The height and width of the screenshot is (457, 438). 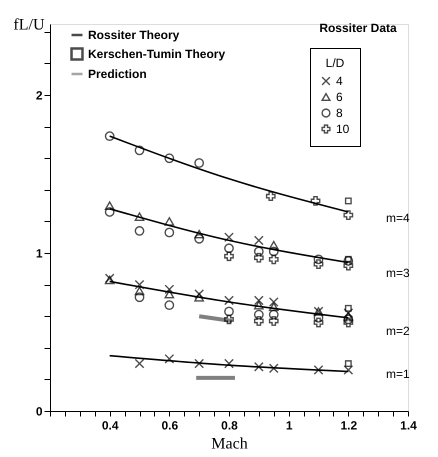 I want to click on y-tick-label: 1, so click(x=39, y=253).